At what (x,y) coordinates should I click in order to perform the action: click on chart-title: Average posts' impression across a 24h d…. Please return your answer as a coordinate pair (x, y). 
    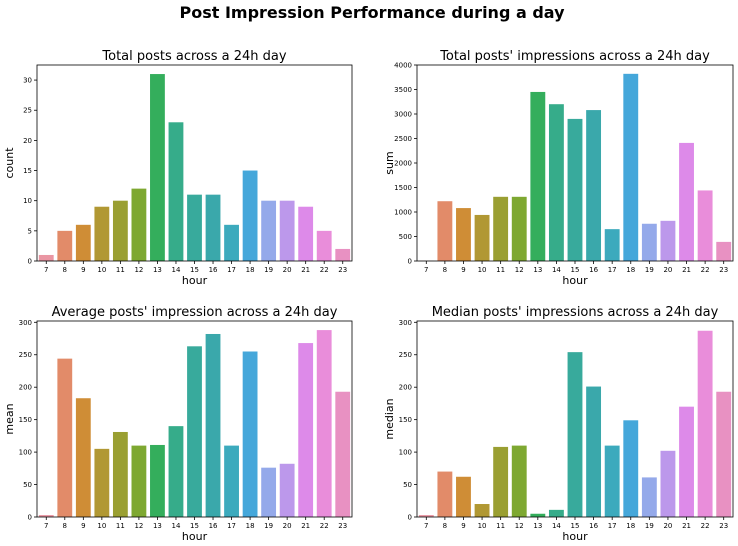
    Looking at the image, I should click on (195, 312).